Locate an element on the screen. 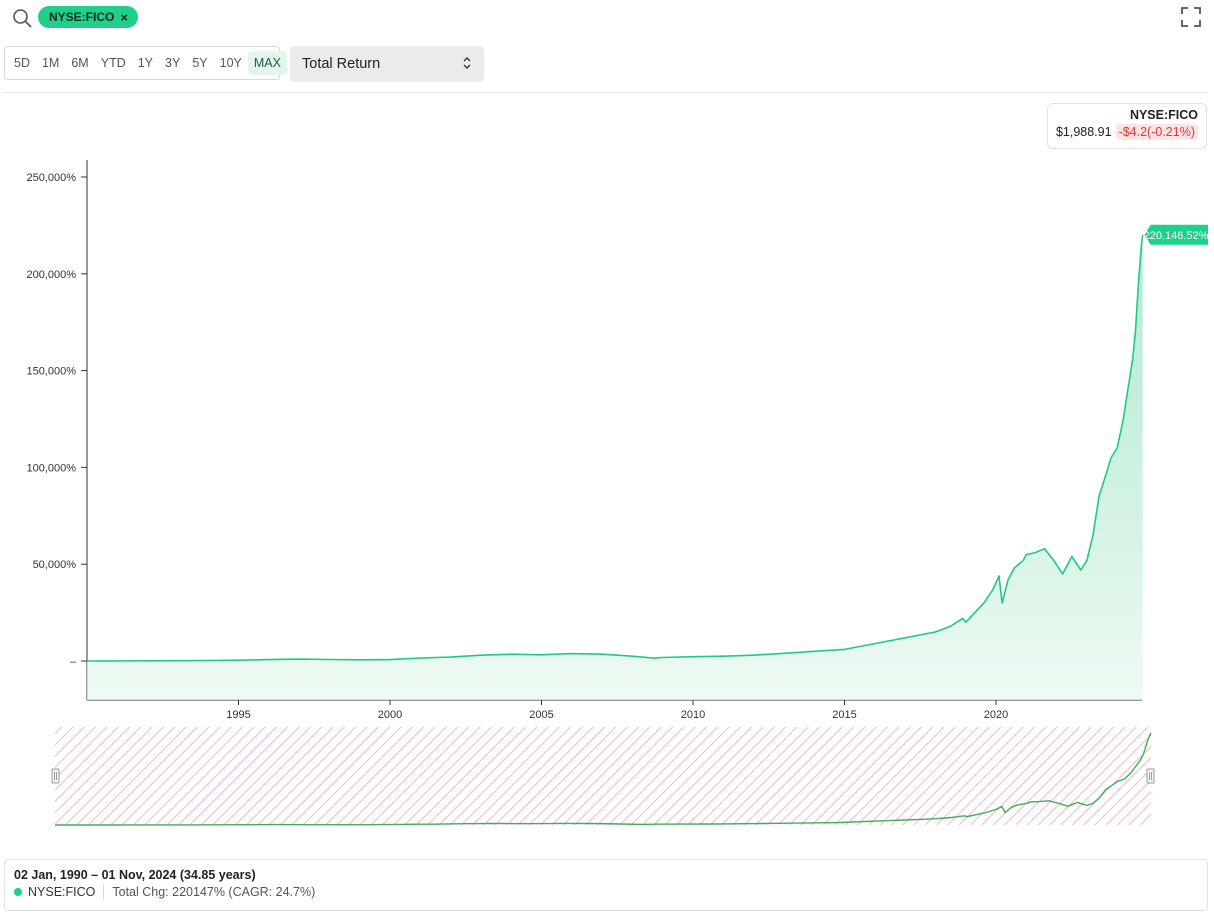 This screenshot has height=917, width=1214. y-tick-label: 200,000% is located at coordinates (51, 275).